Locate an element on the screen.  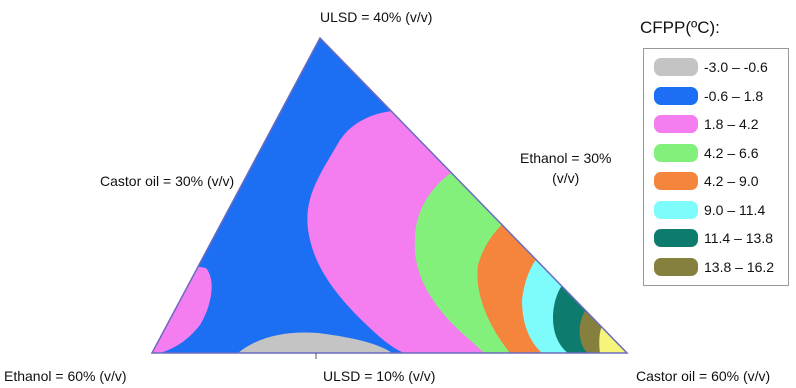
vertex-label-bottom-left: Ethanol = 60% (v/v) is located at coordinates (65, 376).